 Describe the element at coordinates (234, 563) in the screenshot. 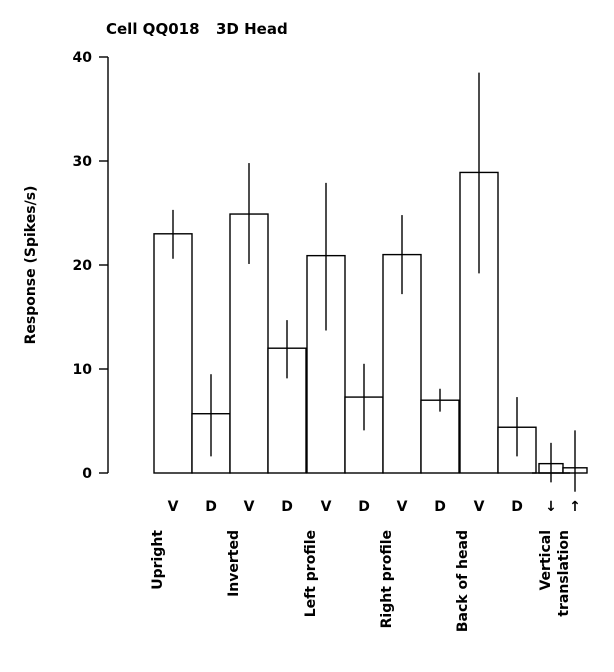

I see `group-label: Inverted` at that location.